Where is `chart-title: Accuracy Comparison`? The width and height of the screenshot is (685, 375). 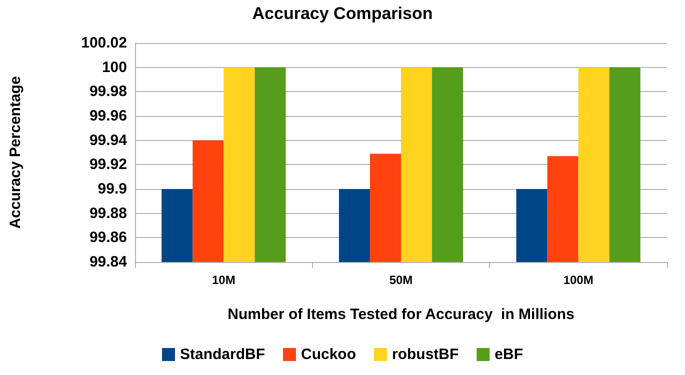 chart-title: Accuracy Comparison is located at coordinates (342, 13).